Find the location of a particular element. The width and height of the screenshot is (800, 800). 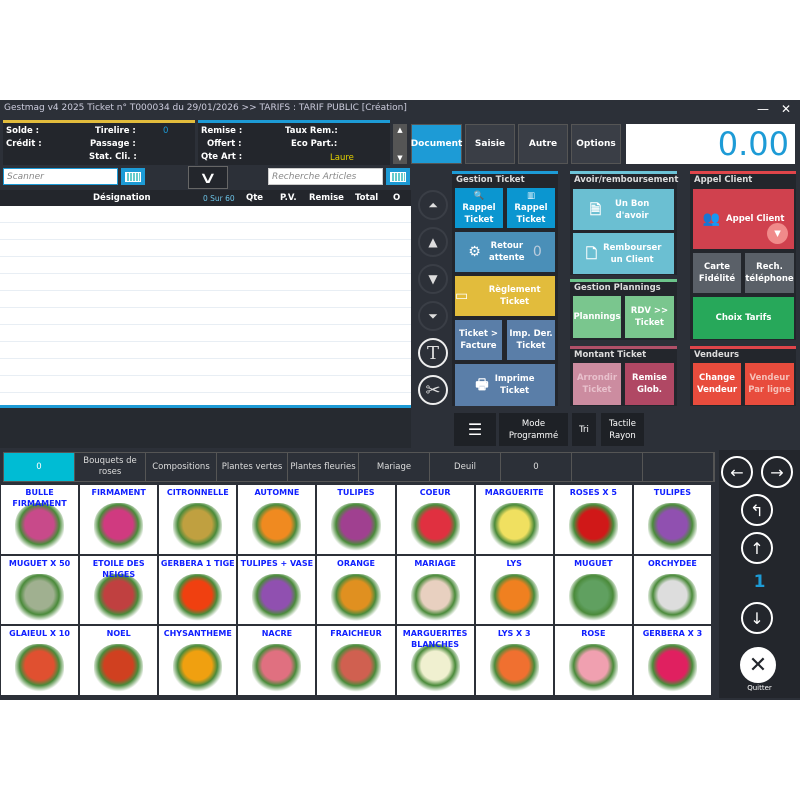

tab-document: Document is located at coordinates (436, 144).